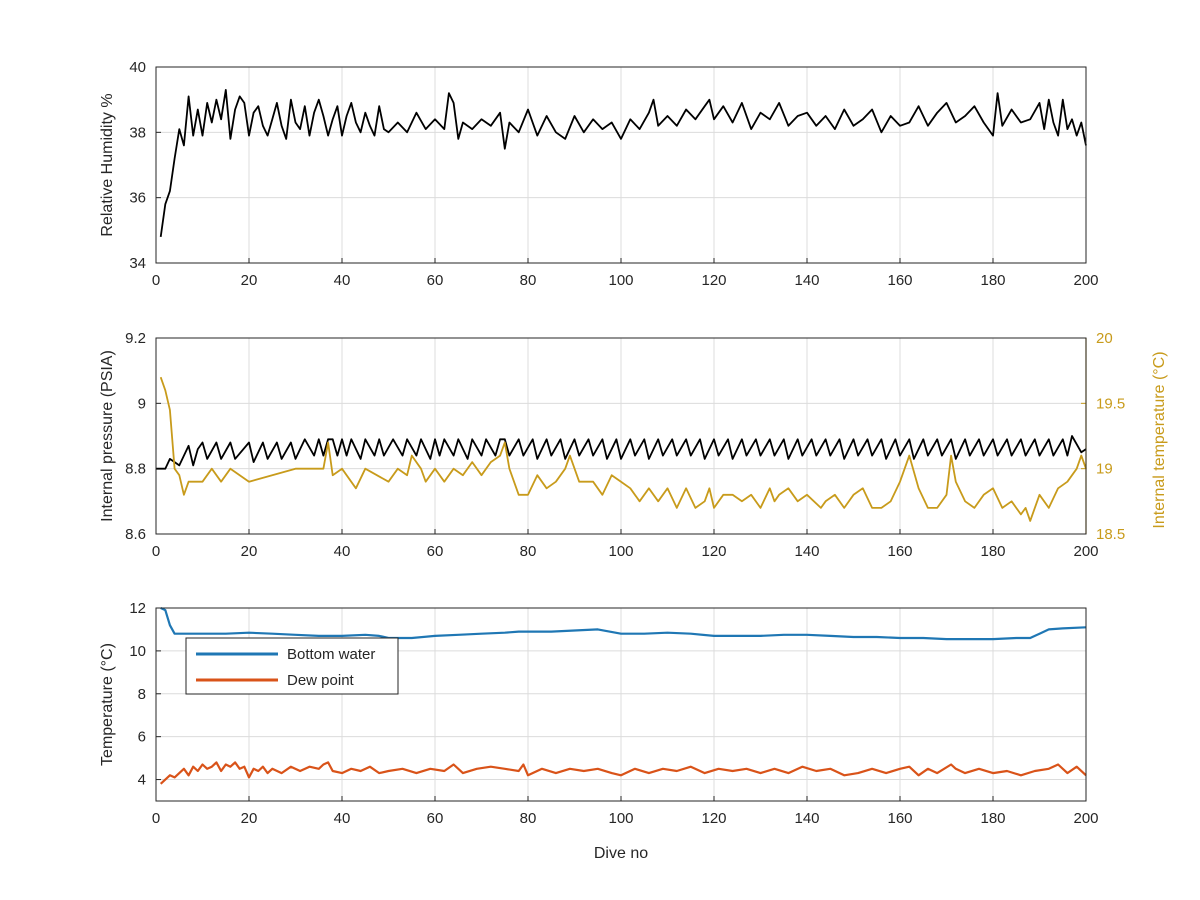 This screenshot has width=1200, height=900. I want to click on y-tick-label: 4, so click(142, 780).